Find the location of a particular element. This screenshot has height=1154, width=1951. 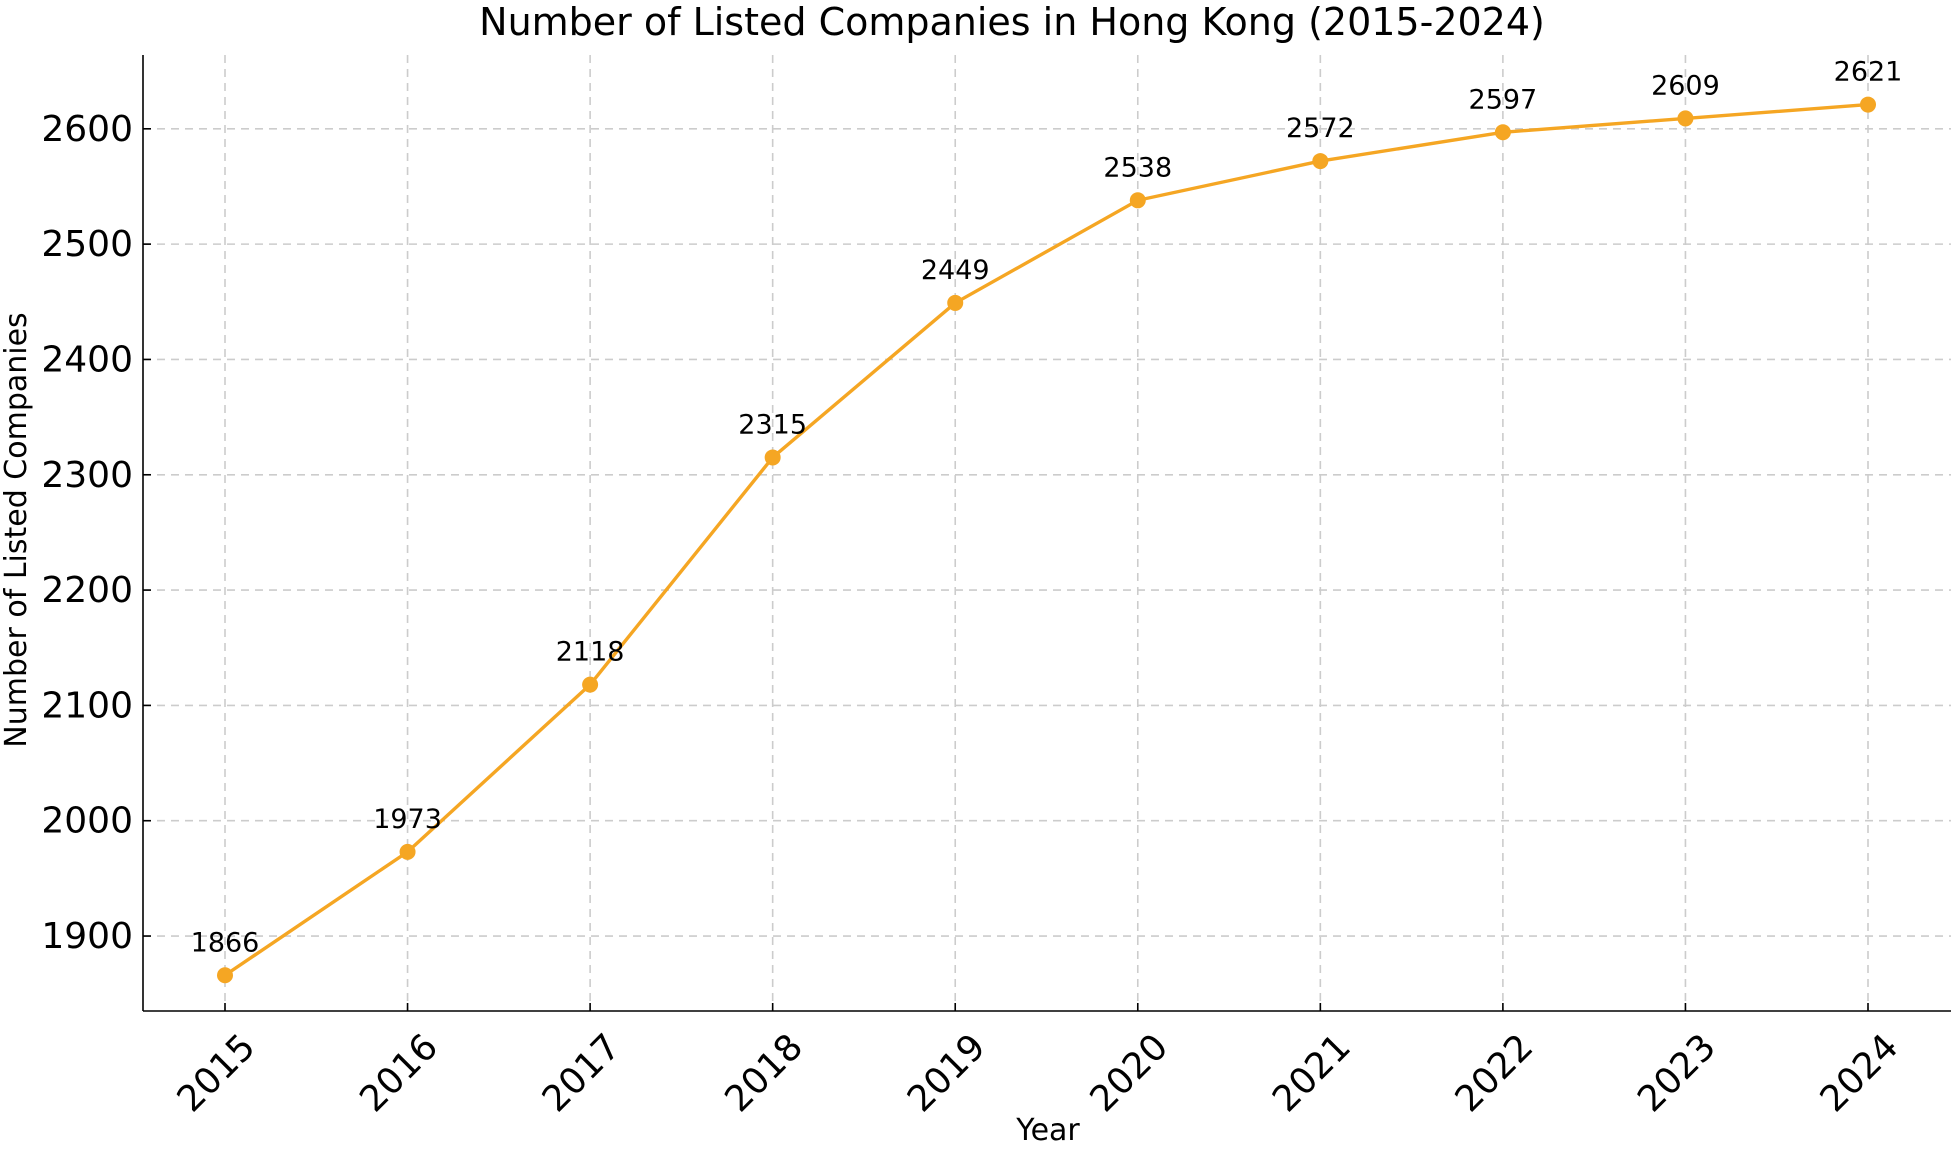

data-label: 1866 is located at coordinates (225, 942).